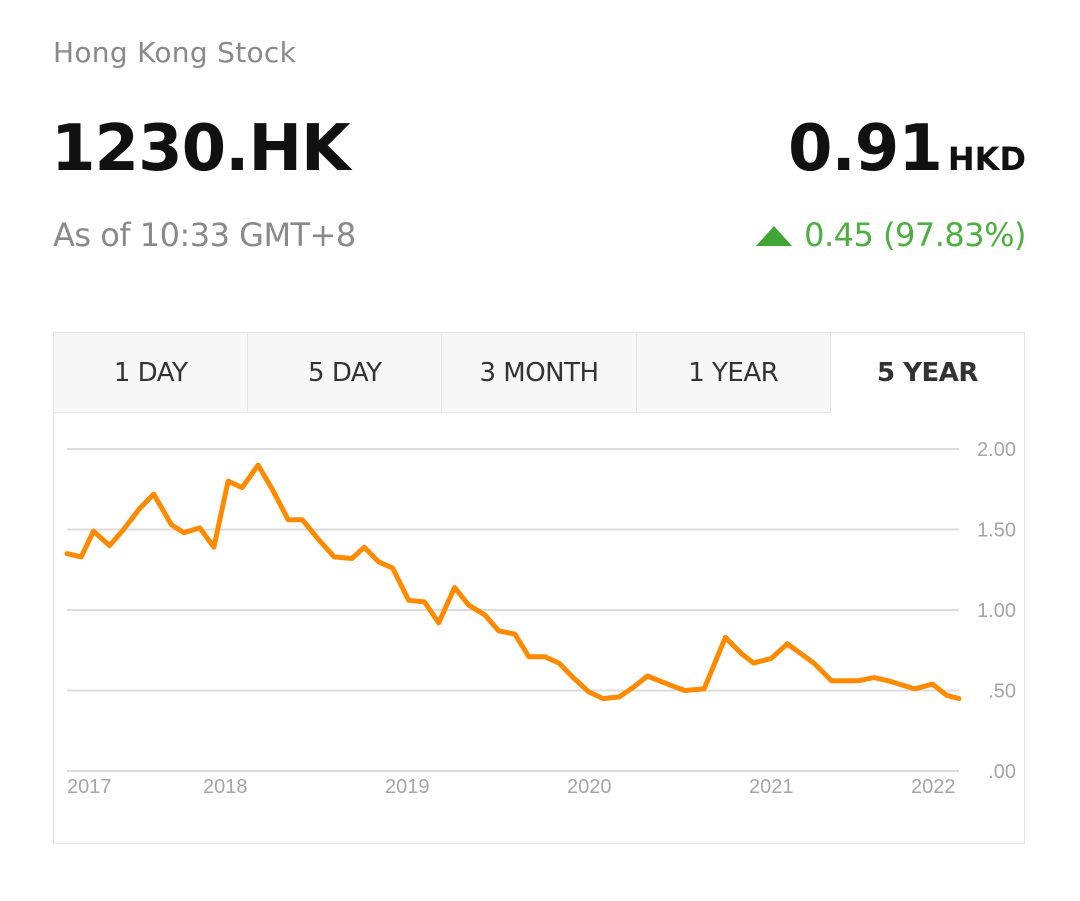  What do you see at coordinates (589, 787) in the screenshot?
I see `x-tick-label: 2020` at bounding box center [589, 787].